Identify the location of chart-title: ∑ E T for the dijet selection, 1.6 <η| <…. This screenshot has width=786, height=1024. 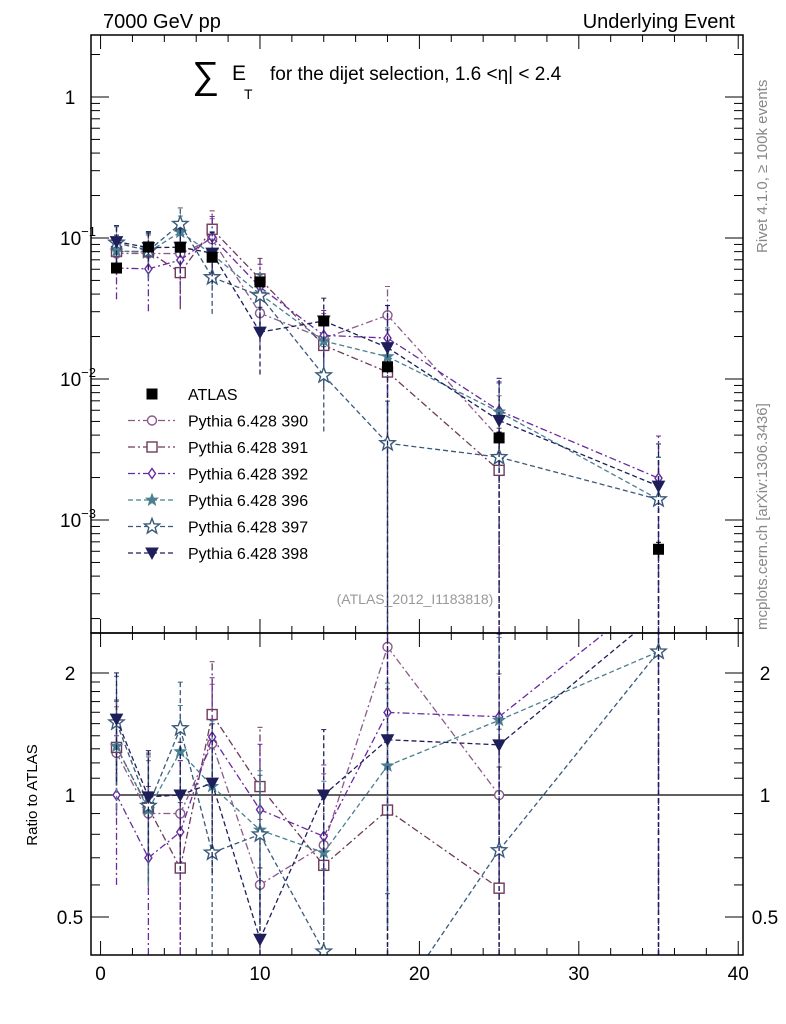
(377, 78).